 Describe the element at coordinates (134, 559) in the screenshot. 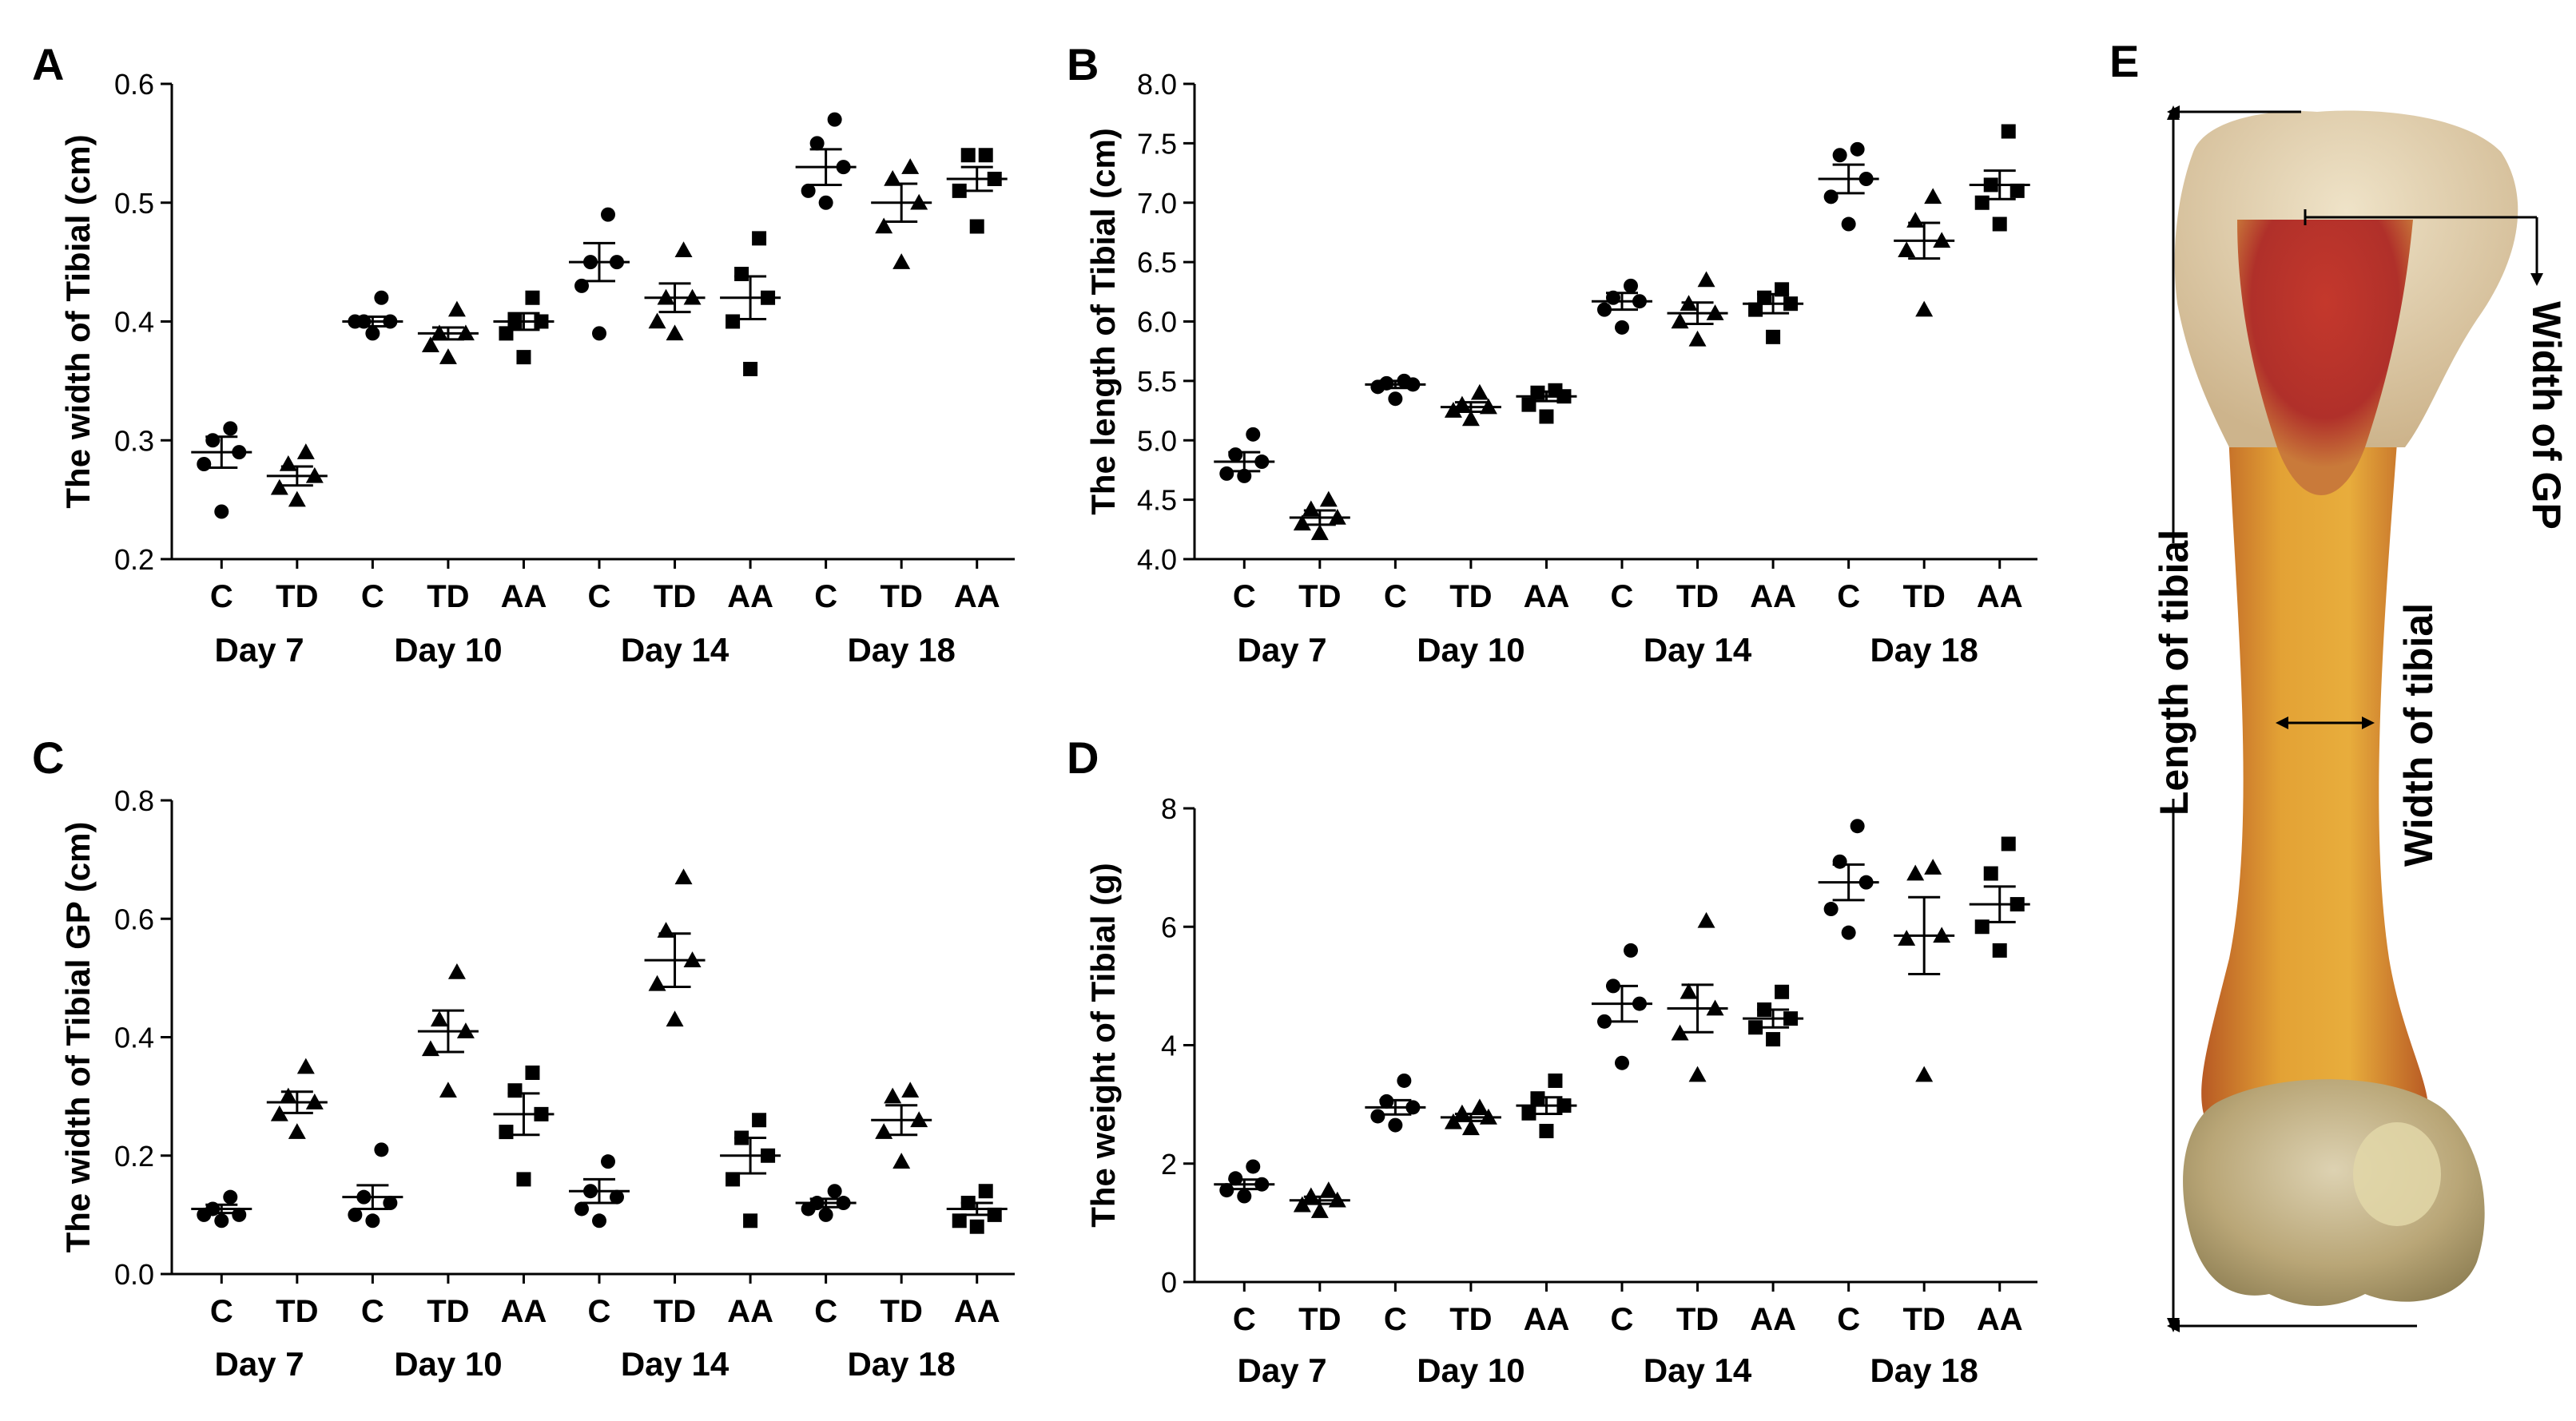

I see `y-tick-label: 0.2` at that location.